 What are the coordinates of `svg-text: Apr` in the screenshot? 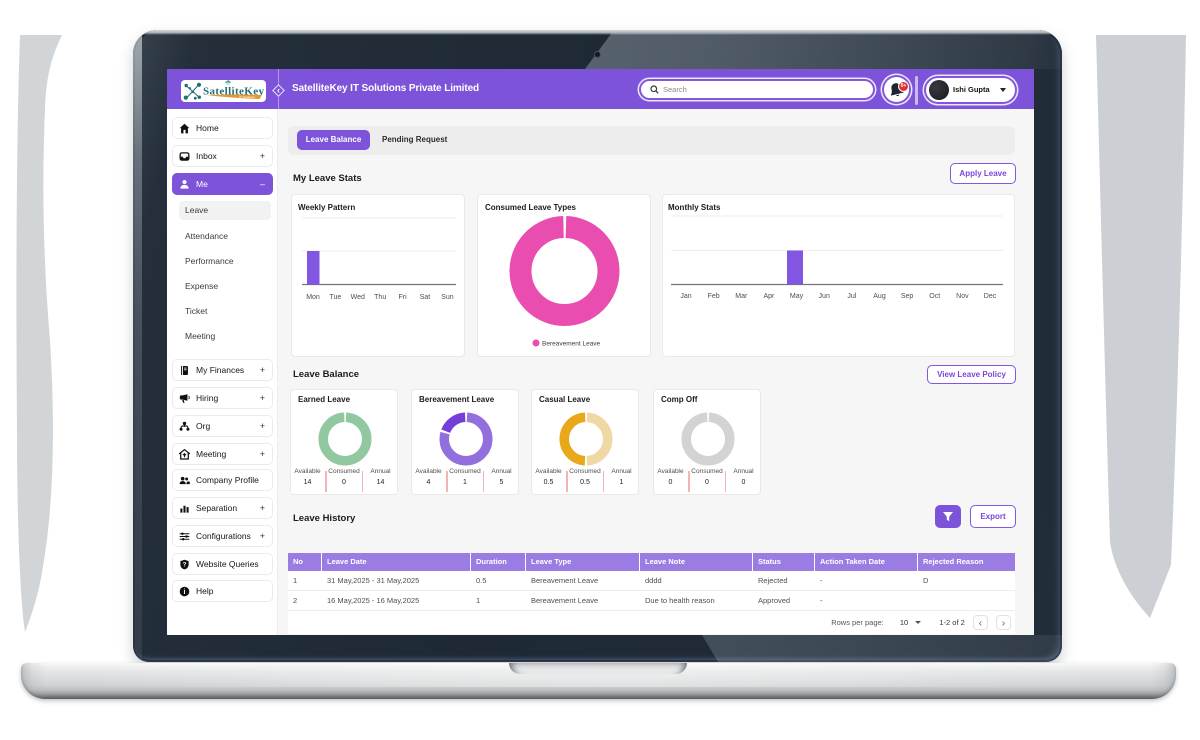 It's located at (769, 296).